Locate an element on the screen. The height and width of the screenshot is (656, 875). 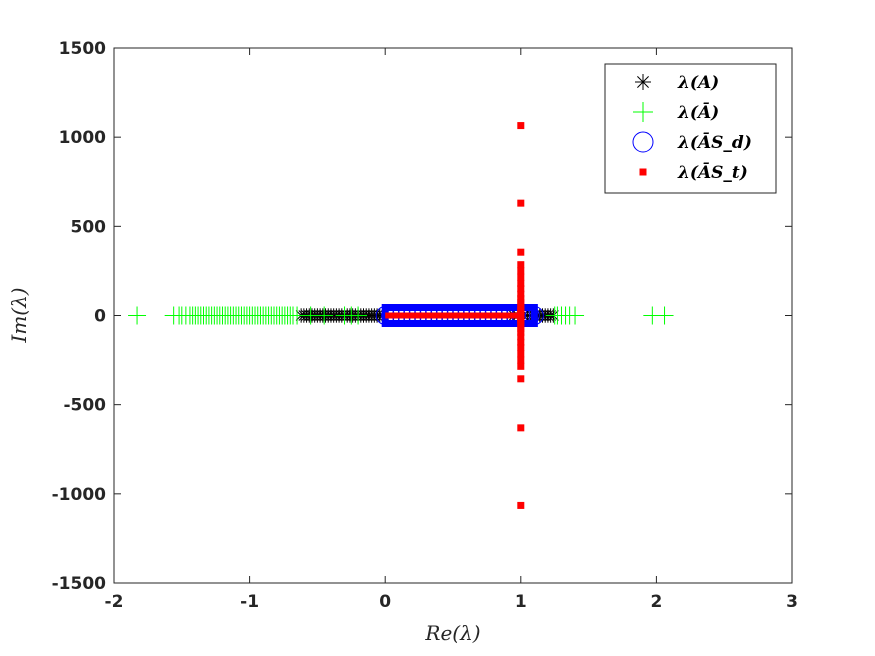
x-tick-label: 3 is located at coordinates (792, 602).